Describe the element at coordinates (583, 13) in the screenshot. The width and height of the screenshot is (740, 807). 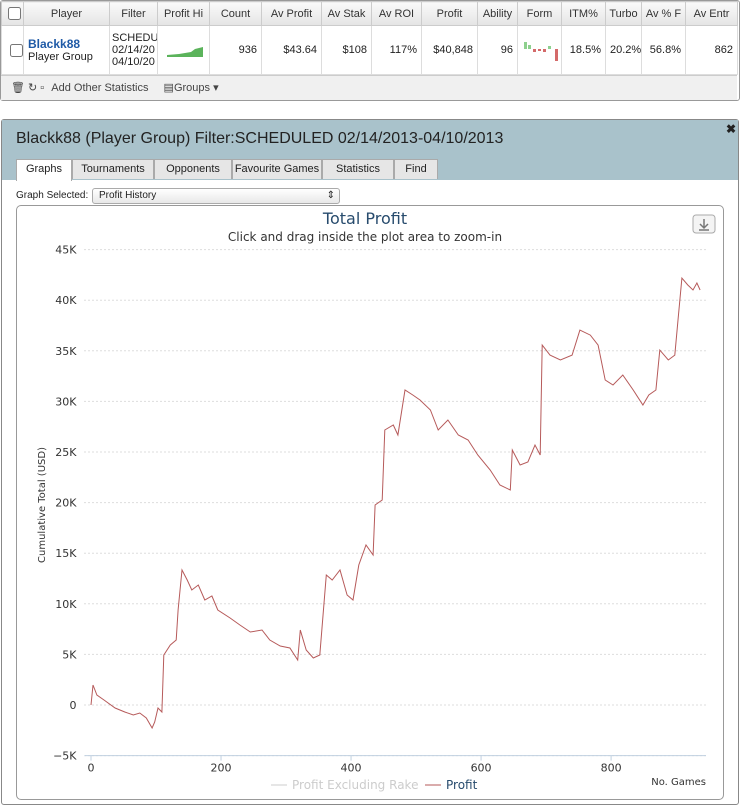
I see `column-header: ITM%` at that location.